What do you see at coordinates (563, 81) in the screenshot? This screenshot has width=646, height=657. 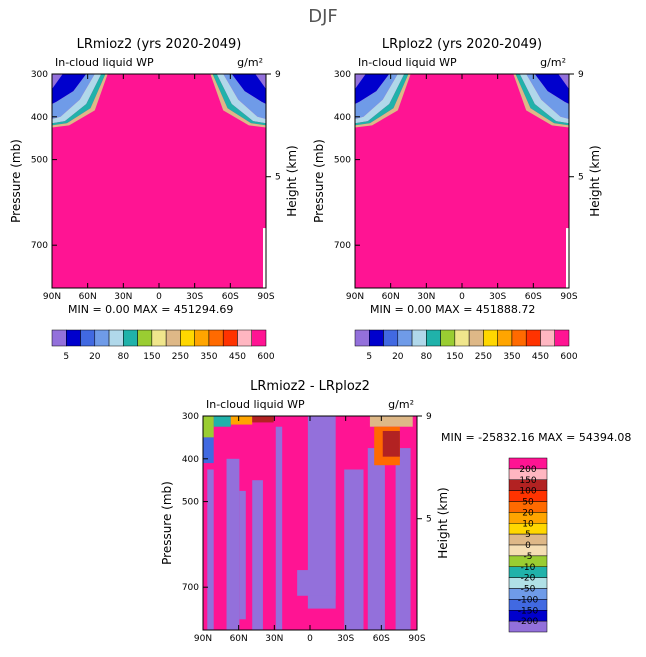 I see `contour-core-south` at bounding box center [563, 81].